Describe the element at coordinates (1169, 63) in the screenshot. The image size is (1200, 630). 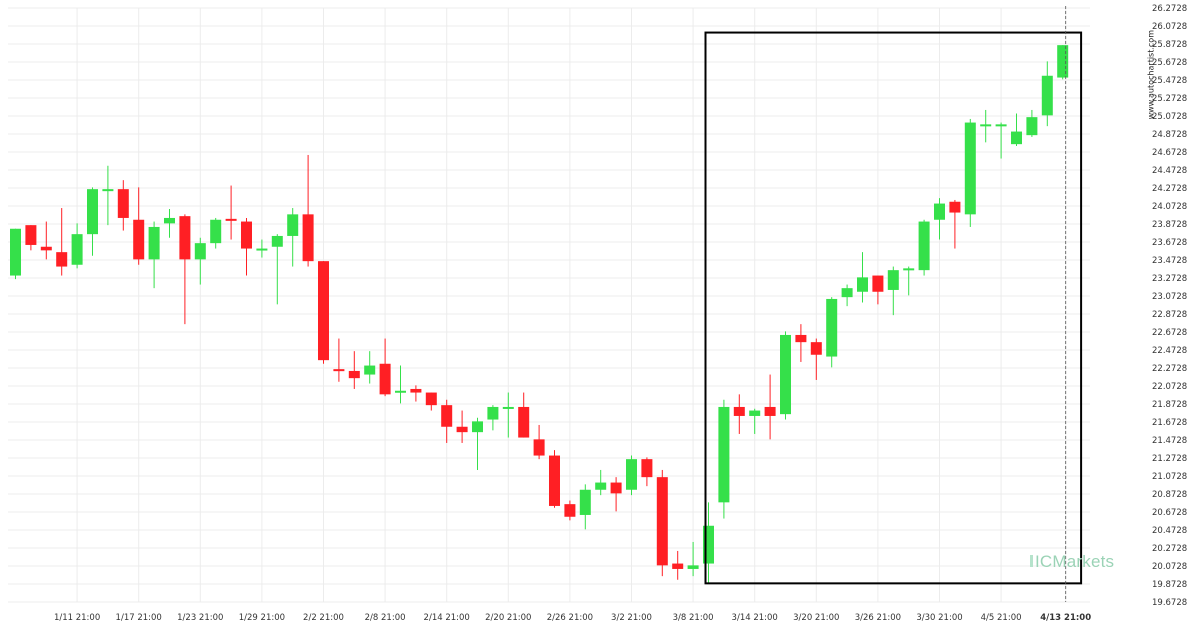
I see `y-tick-label: 25.6728` at that location.